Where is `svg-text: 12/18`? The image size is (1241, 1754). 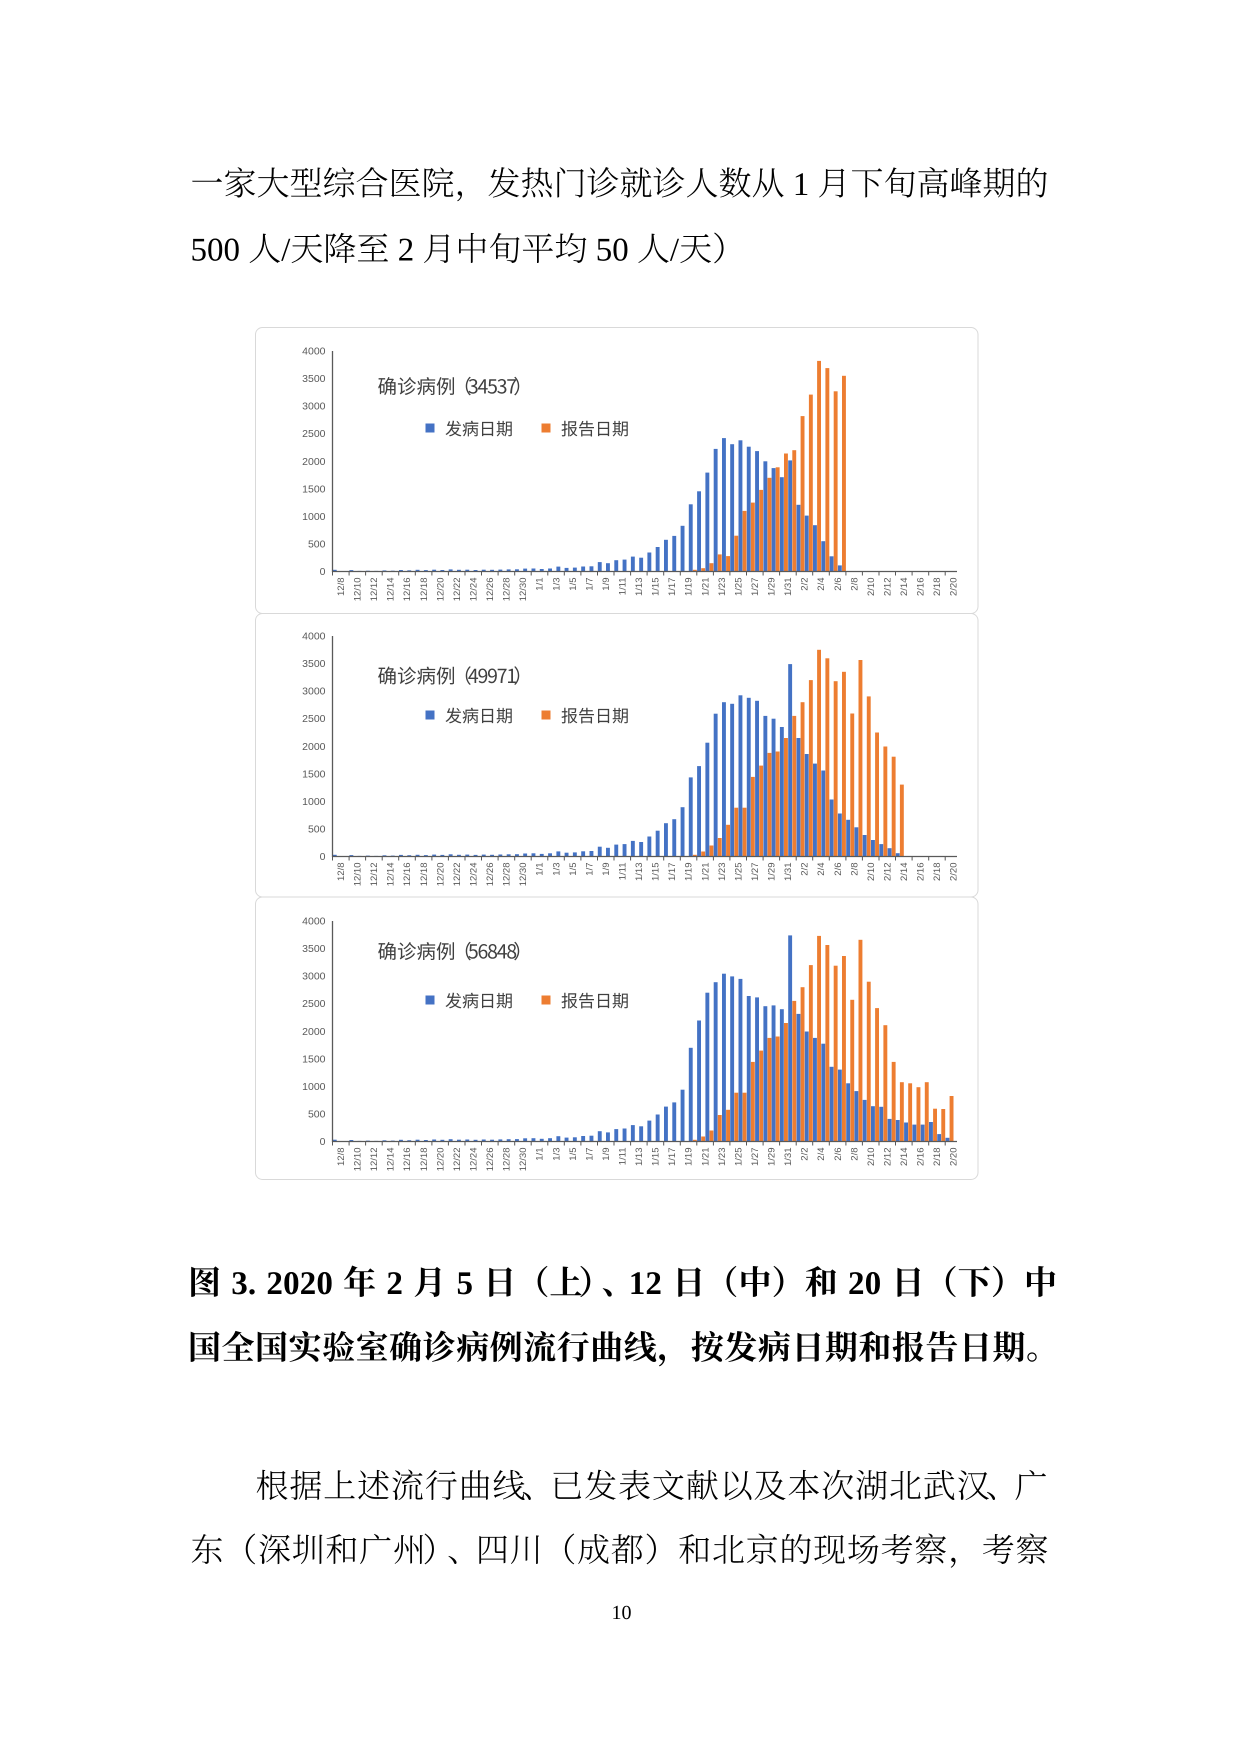
svg-text: 12/18 is located at coordinates (424, 875).